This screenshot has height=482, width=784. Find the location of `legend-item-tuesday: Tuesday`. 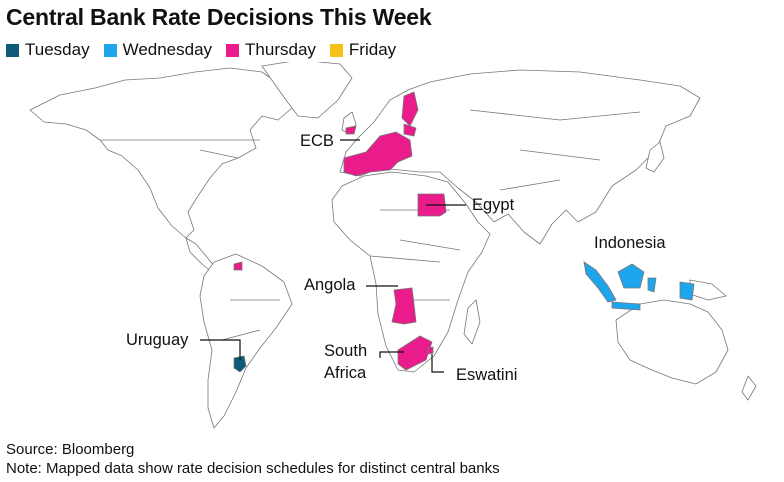

legend-item-tuesday: Tuesday is located at coordinates (48, 50).